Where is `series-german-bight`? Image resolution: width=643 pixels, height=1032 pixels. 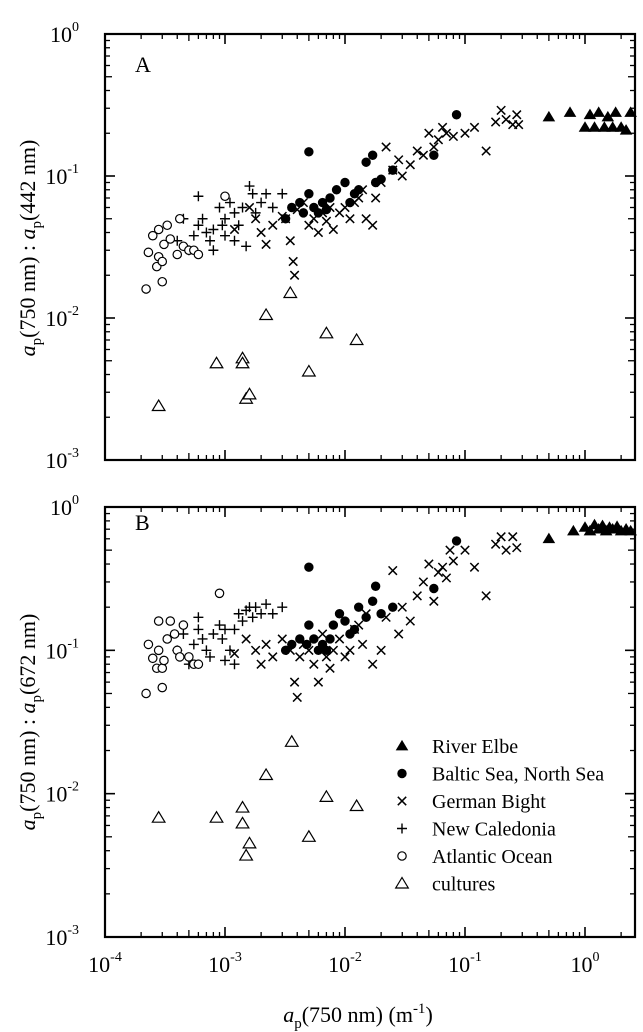 series-german-bight is located at coordinates (375, 617).